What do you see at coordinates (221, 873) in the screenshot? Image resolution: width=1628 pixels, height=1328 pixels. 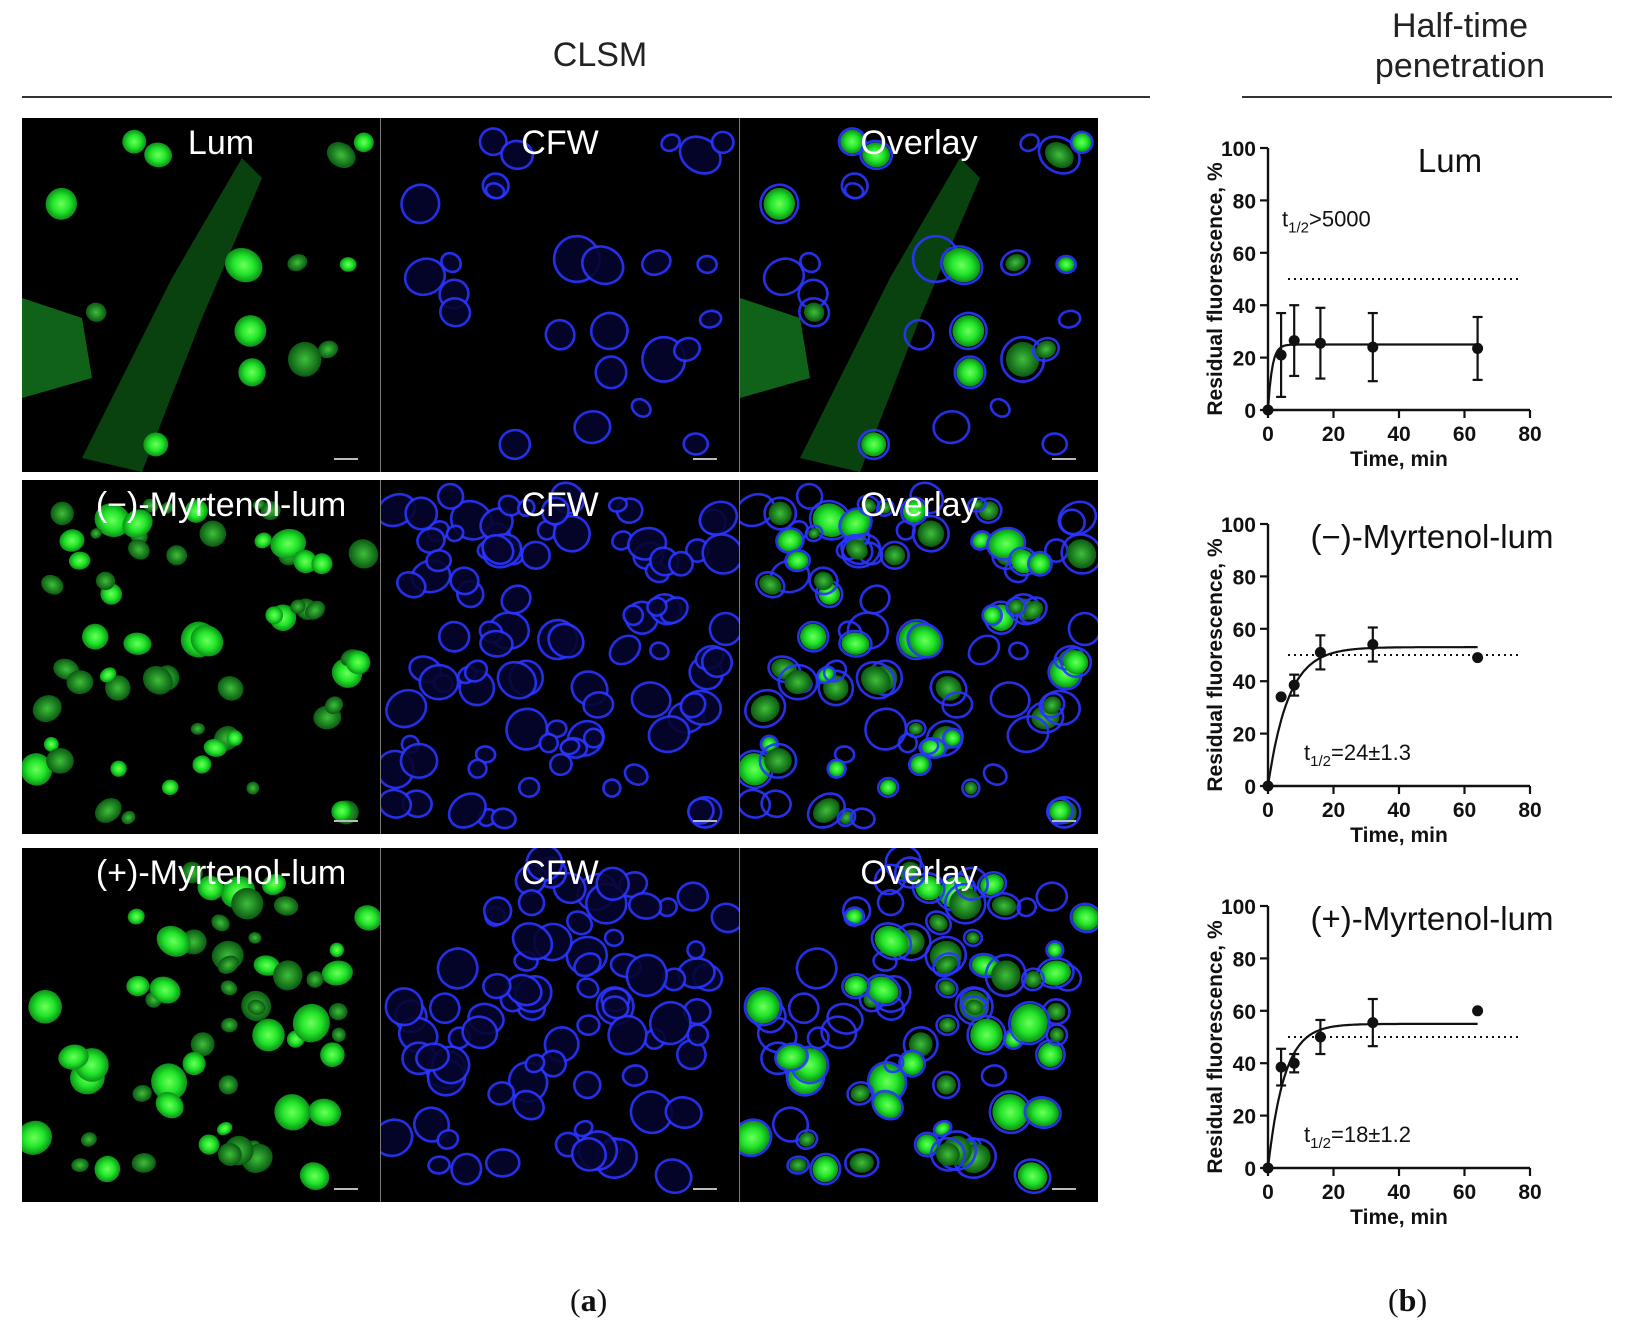 I see `micrograph-label-r2-c0: (+)-Myrtenol-lum` at bounding box center [221, 873].